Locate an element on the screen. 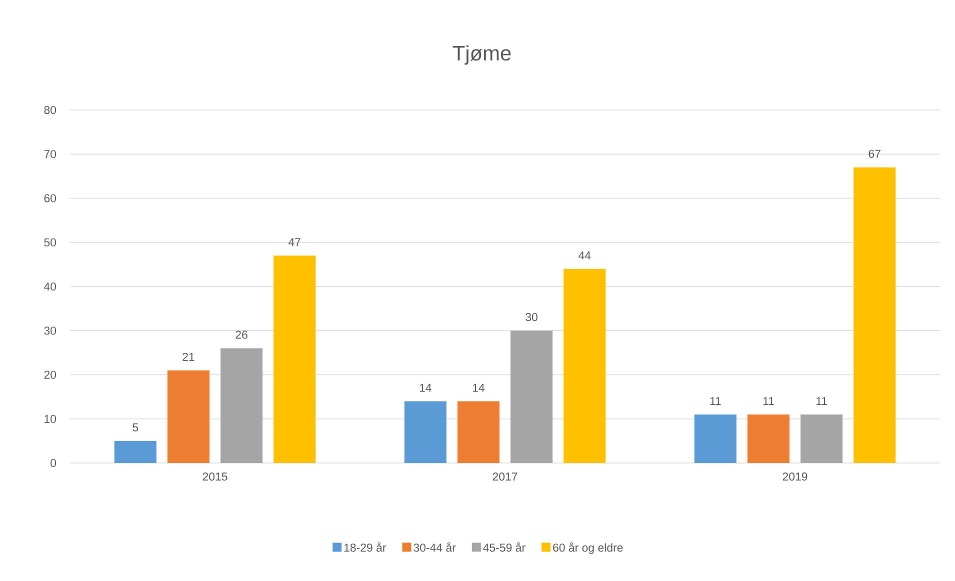 This screenshot has height=581, width=955. y-tick-label: 60 is located at coordinates (50, 198).